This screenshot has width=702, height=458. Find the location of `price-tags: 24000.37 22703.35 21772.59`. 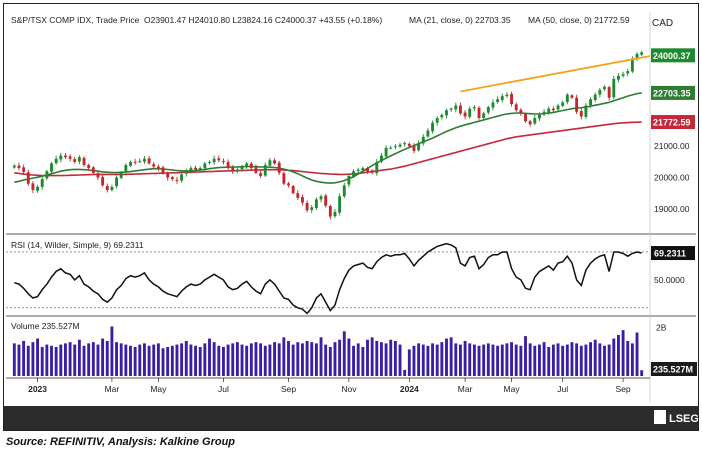

price-tags: 24000.37 22703.35 21772.59 is located at coordinates (673, 89).